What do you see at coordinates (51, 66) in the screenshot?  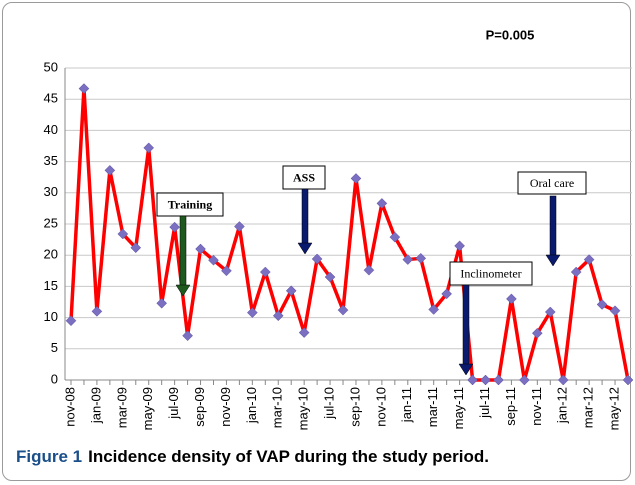 I see `y-tick-label: 50` at bounding box center [51, 66].